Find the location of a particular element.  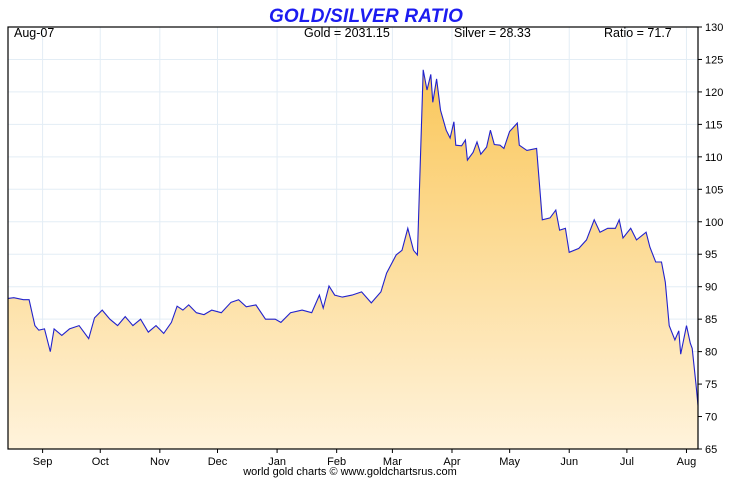

header-ratio: Ratio = 71.7 is located at coordinates (638, 33).